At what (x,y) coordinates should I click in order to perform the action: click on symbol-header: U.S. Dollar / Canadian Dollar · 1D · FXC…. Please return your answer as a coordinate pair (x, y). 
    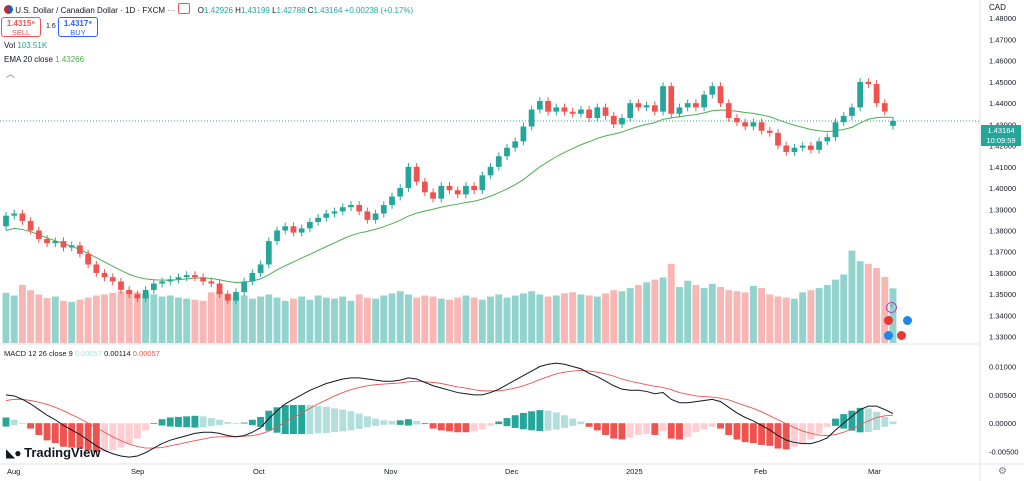
    Looking at the image, I should click on (208, 9).